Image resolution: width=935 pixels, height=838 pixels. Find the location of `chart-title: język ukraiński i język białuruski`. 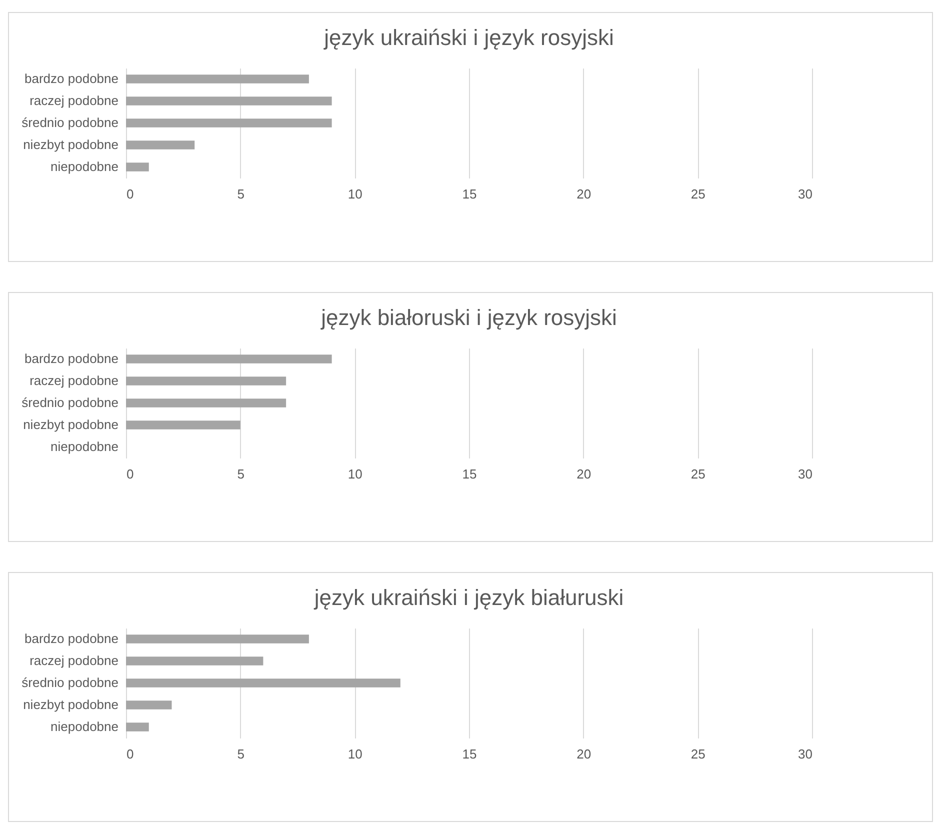

chart-title: język ukraiński i język białuruski is located at coordinates (468, 597).